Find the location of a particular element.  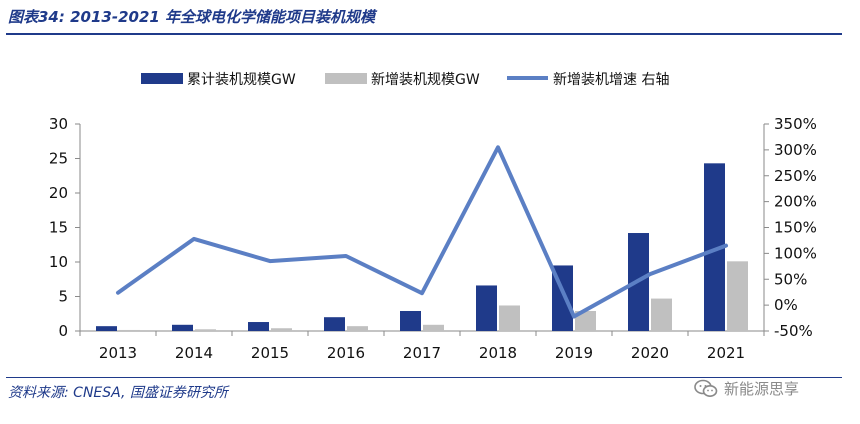

watermark-text: 新能源思享 is located at coordinates (762, 389).